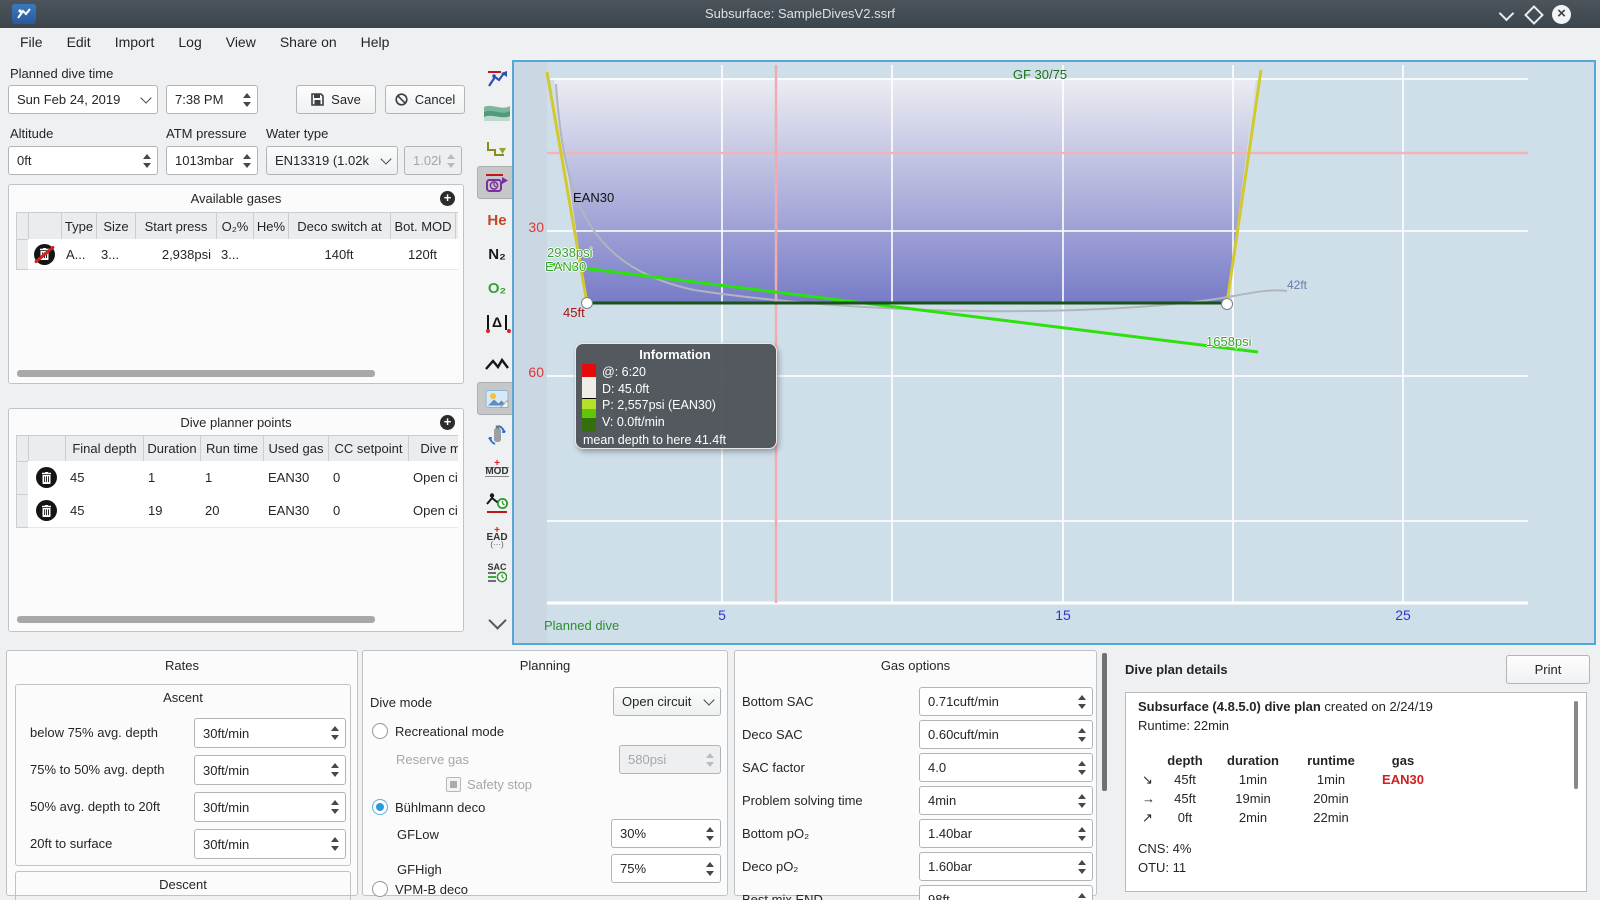  Describe the element at coordinates (497, 148) in the screenshot. I see `profile-shape-button` at that location.